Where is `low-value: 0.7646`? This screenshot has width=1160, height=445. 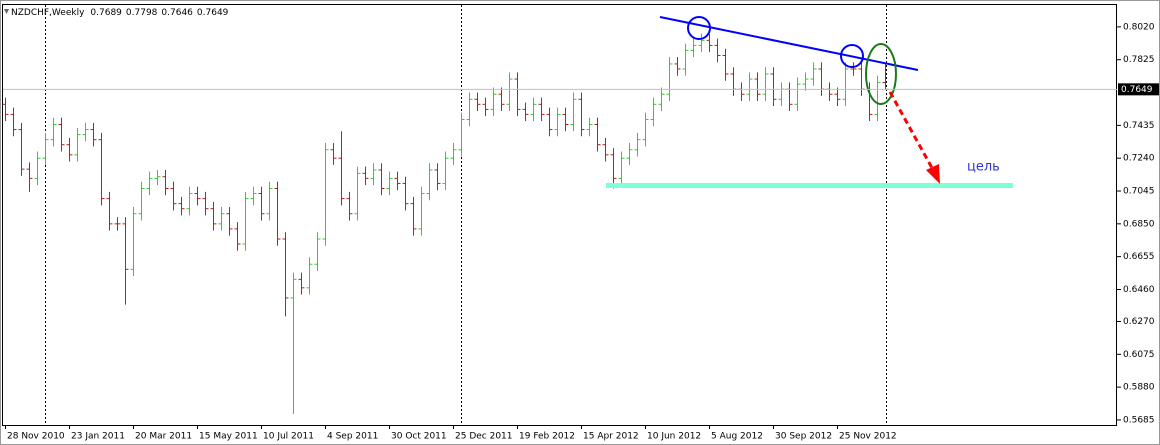
low-value: 0.7646 is located at coordinates (177, 13).